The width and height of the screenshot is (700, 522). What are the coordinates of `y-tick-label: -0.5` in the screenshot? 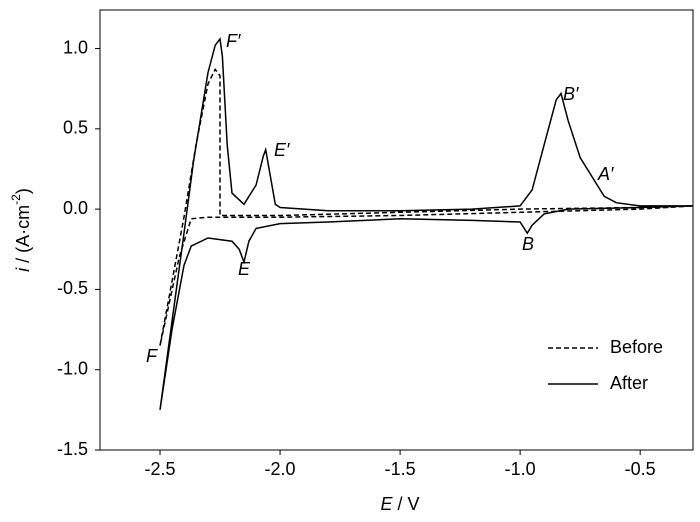 It's located at (72, 288).